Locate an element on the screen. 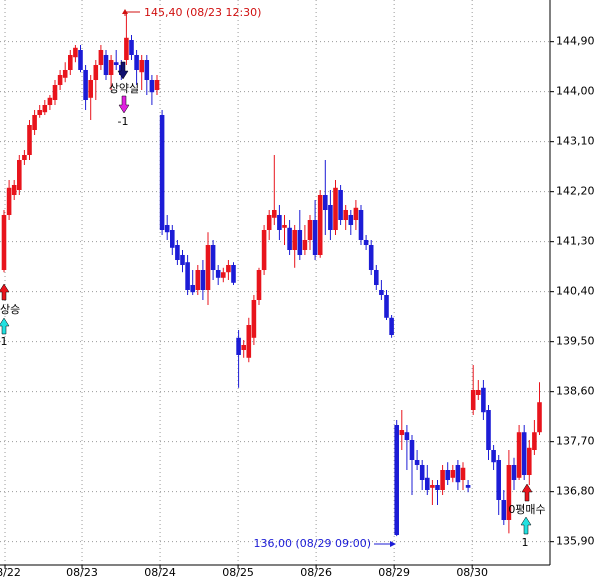  y-tick-label: 139,50 is located at coordinates (575, 341).